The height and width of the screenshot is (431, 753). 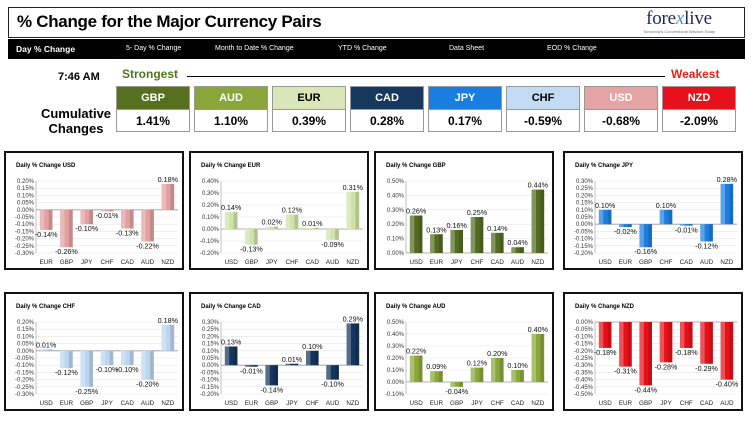 I want to click on tab-ytd-change: YTD % Change, so click(x=362, y=48).